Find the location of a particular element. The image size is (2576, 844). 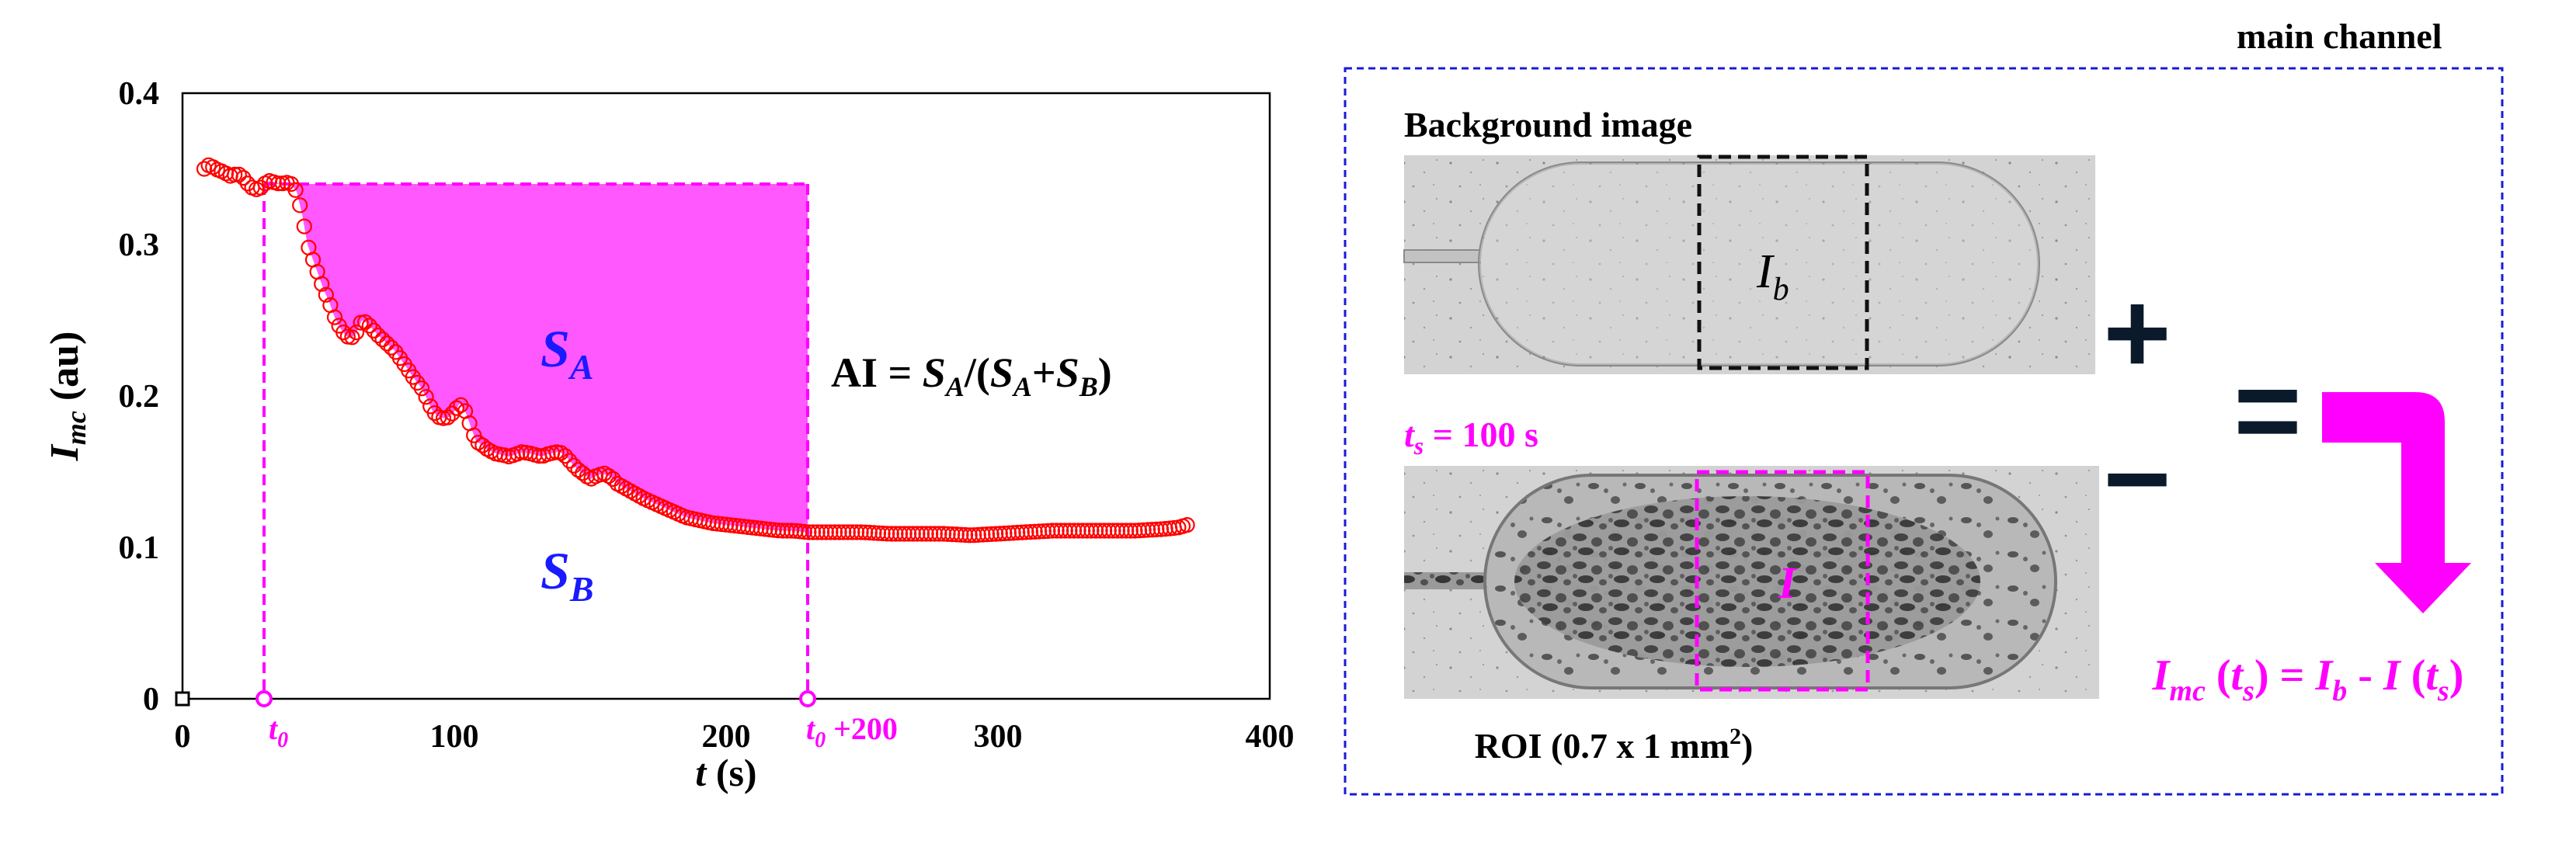

y-axis-ticks: 0 0.1 0.2 0.3 0.4 is located at coordinates (139, 396).